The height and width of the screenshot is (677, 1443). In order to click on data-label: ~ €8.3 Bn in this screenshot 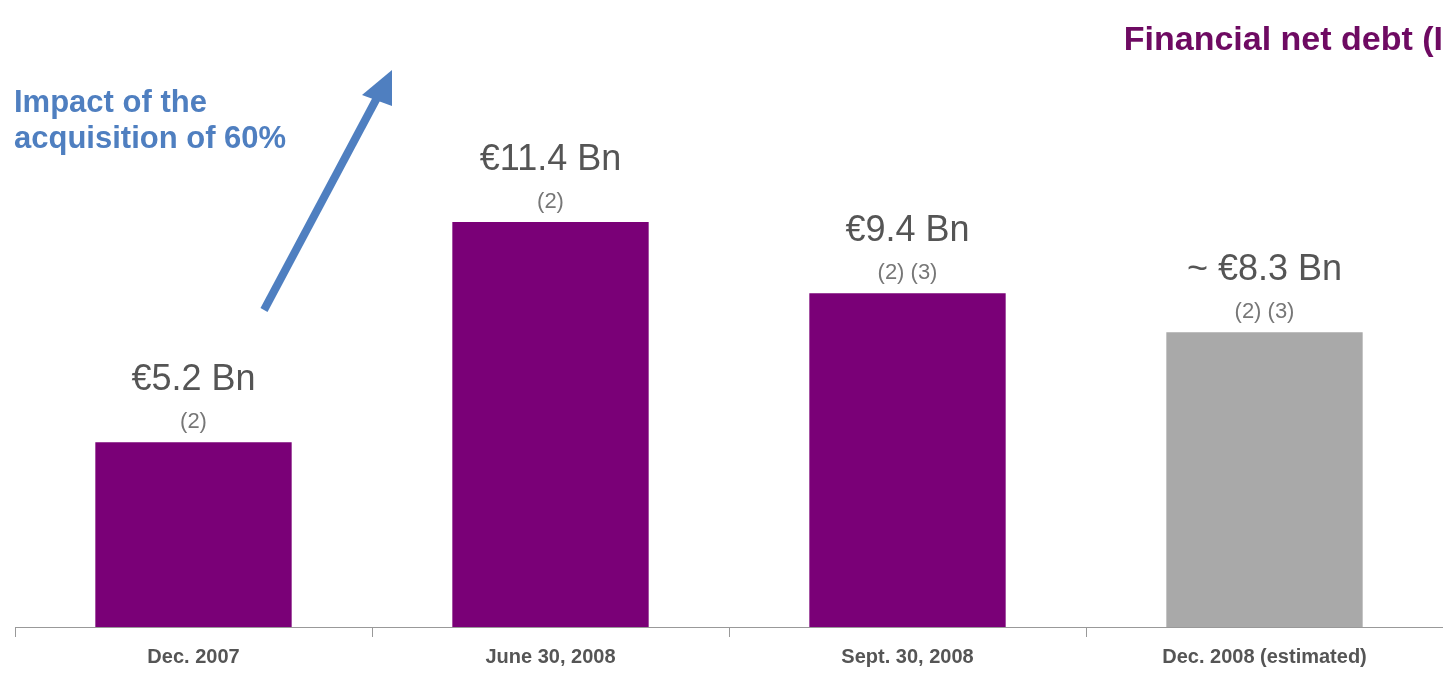, I will do `click(1264, 268)`.